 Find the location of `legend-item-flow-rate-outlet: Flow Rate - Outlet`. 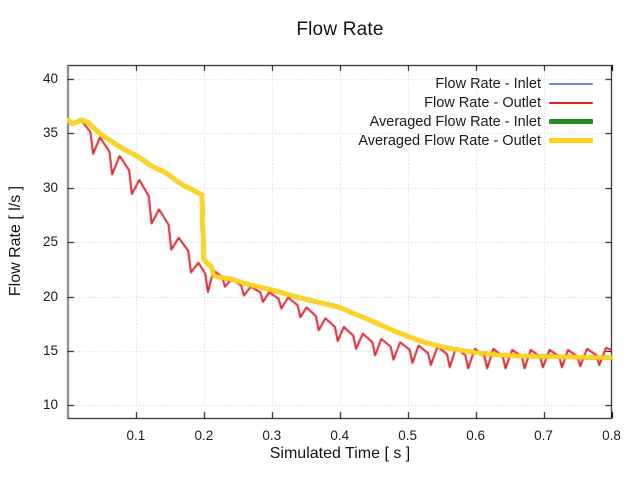

legend-item-flow-rate-outlet: Flow Rate - Outlet is located at coordinates (475, 102).